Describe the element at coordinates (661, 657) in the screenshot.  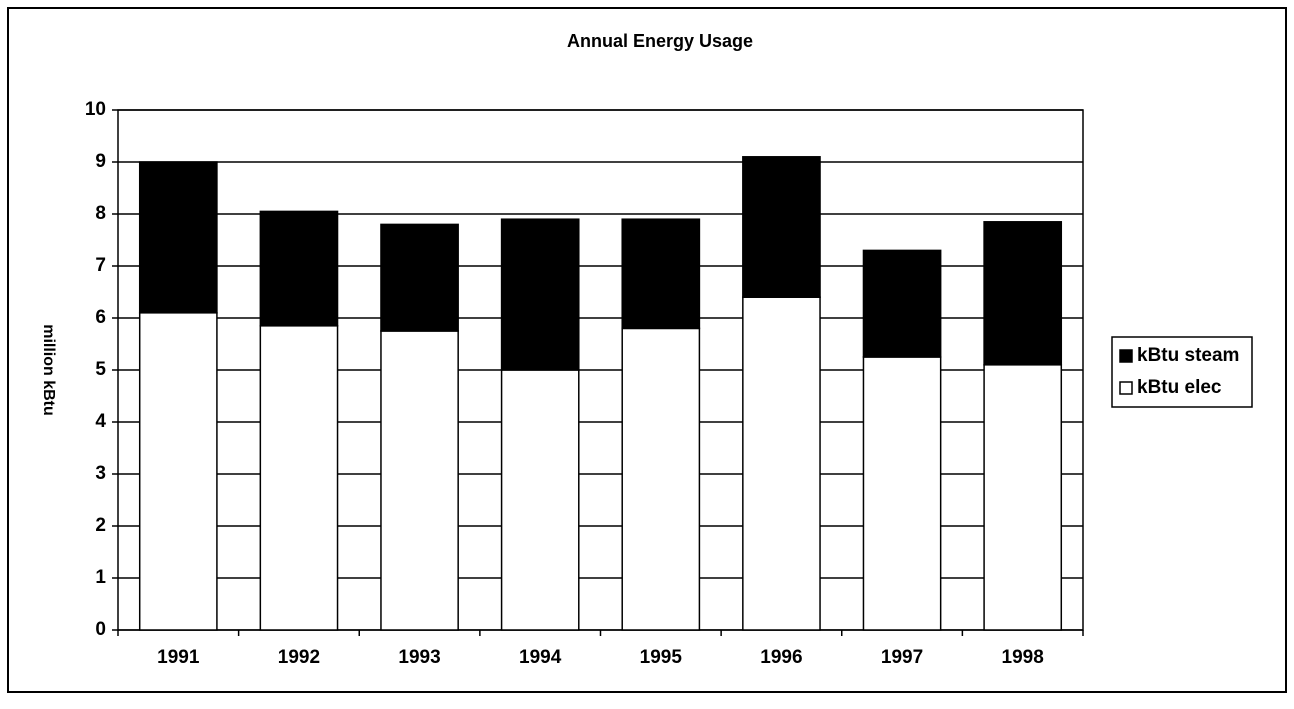
I see `x-tick-label: 1995` at that location.